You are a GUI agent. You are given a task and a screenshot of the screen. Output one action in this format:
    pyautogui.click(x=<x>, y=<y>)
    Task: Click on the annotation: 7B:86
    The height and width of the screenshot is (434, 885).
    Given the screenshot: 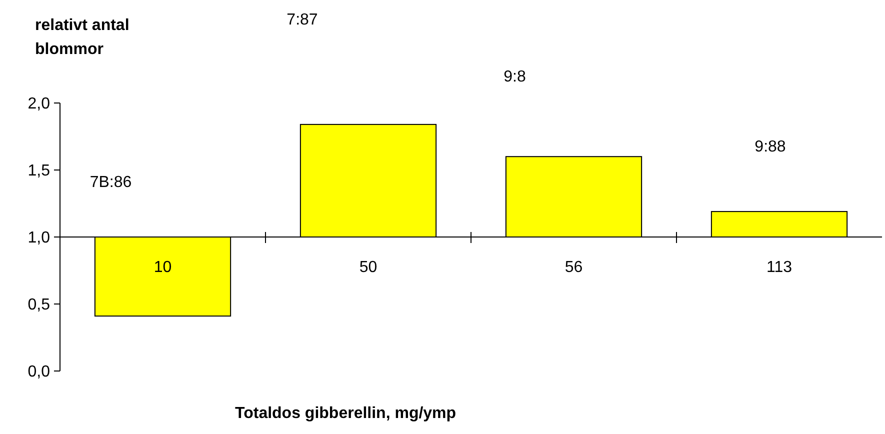 What is the action you would take?
    pyautogui.click(x=111, y=182)
    